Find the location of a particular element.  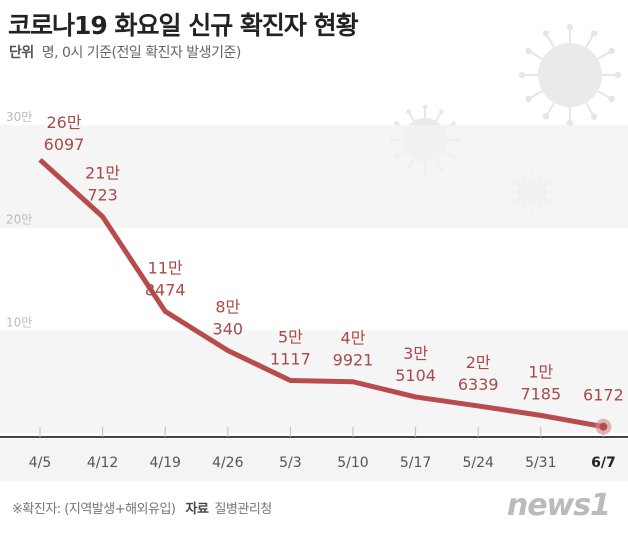

source: 질병관리청 is located at coordinates (243, 509).